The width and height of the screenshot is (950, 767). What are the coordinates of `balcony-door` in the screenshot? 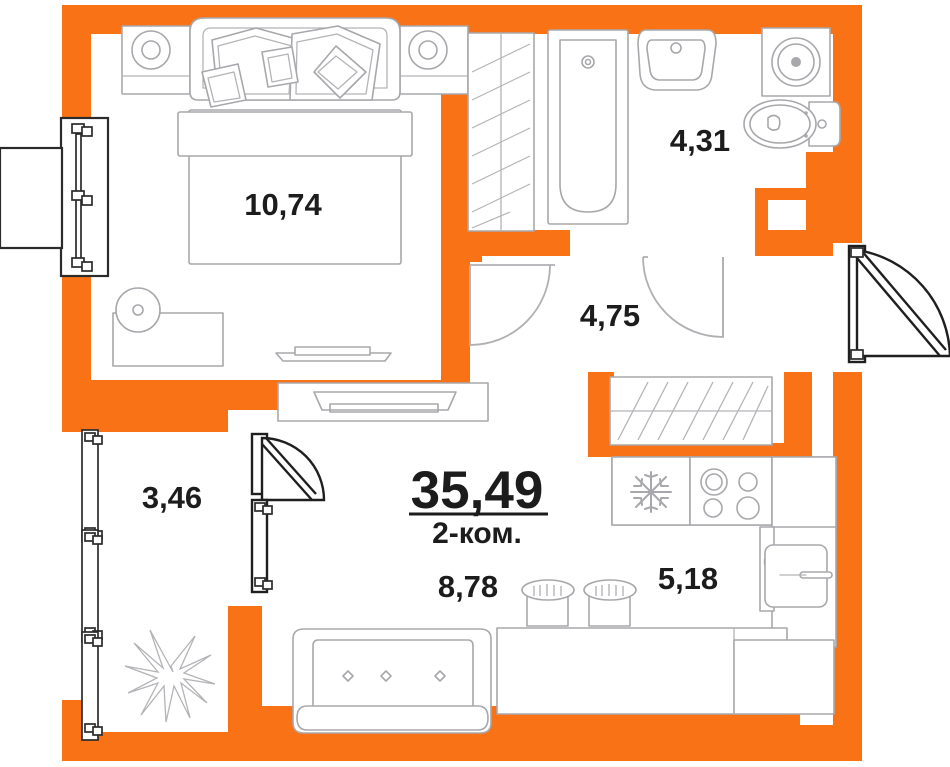 It's located at (288, 513).